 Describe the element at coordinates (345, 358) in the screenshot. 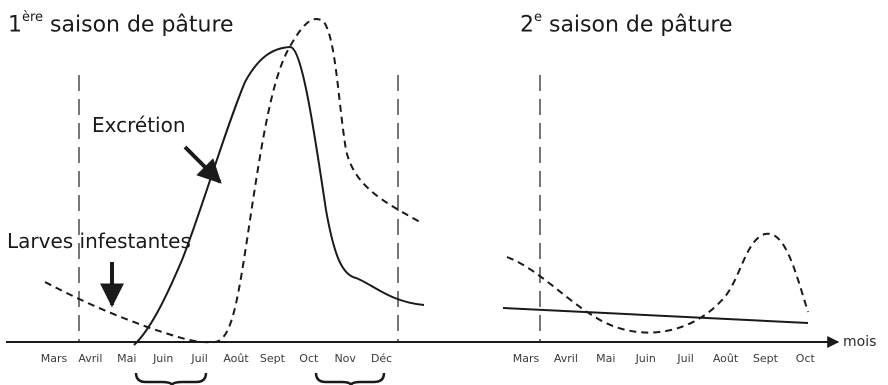

I see `season1-month-label: Nov` at that location.